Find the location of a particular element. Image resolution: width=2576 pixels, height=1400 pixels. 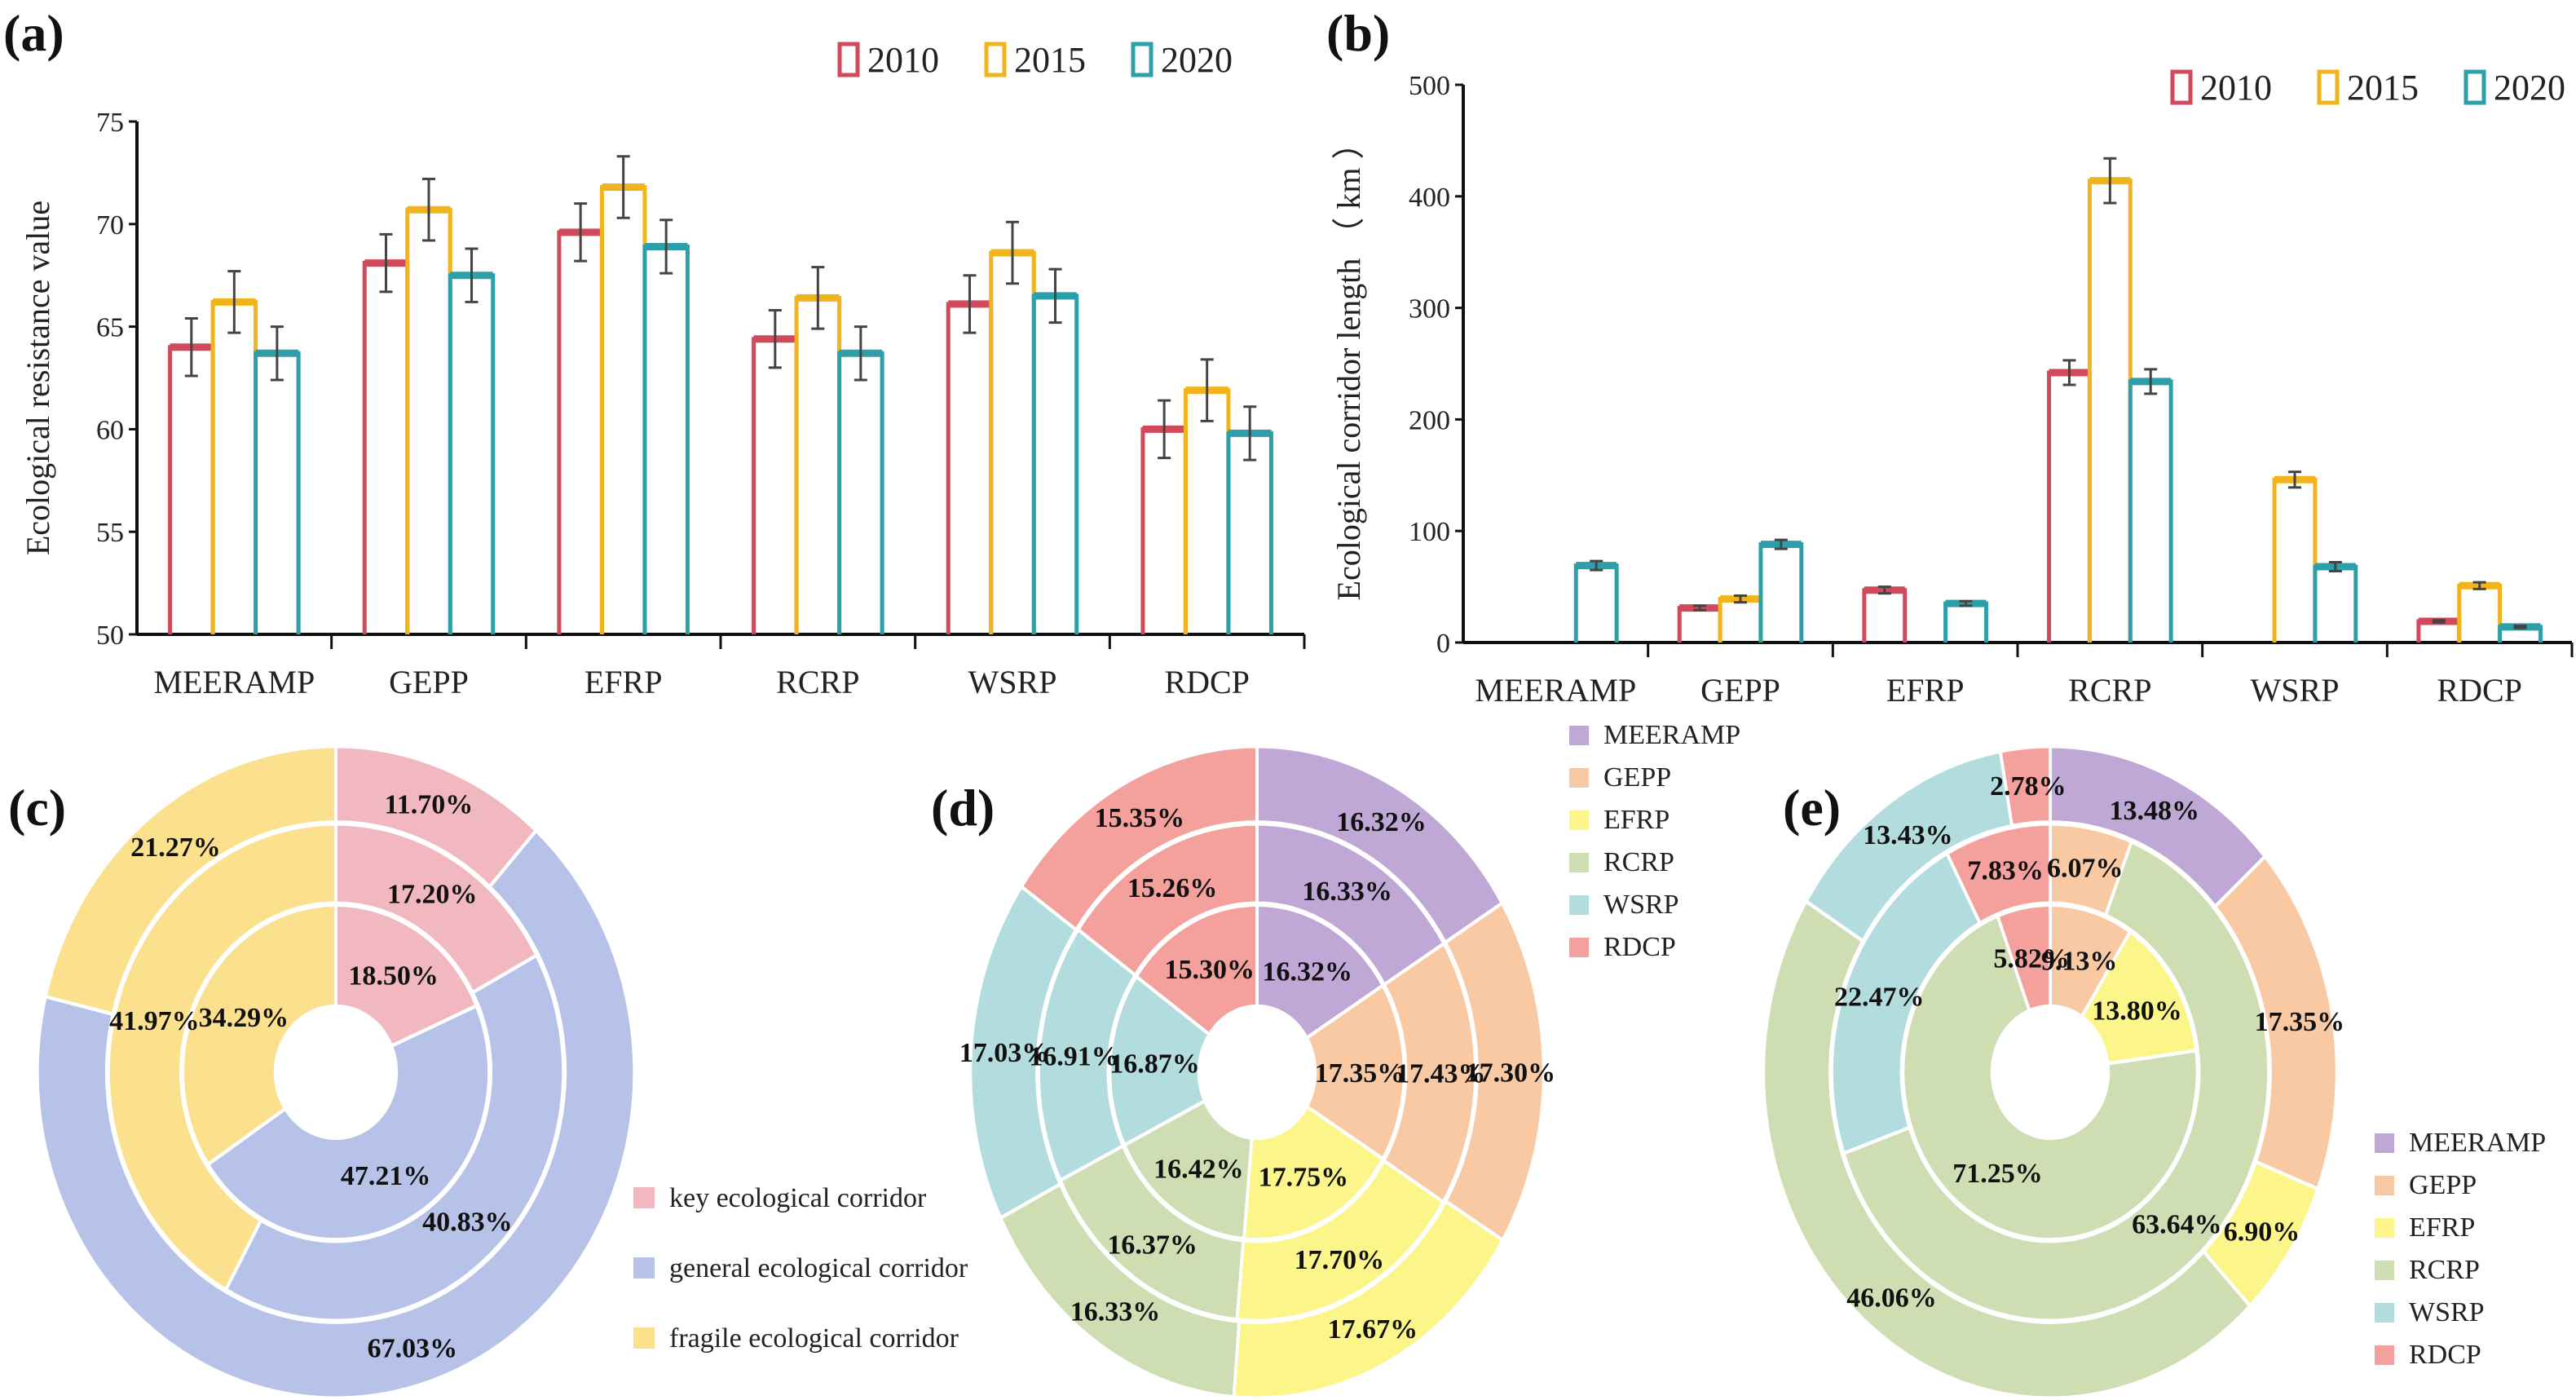

panel-label: (c) is located at coordinates (37, 808).